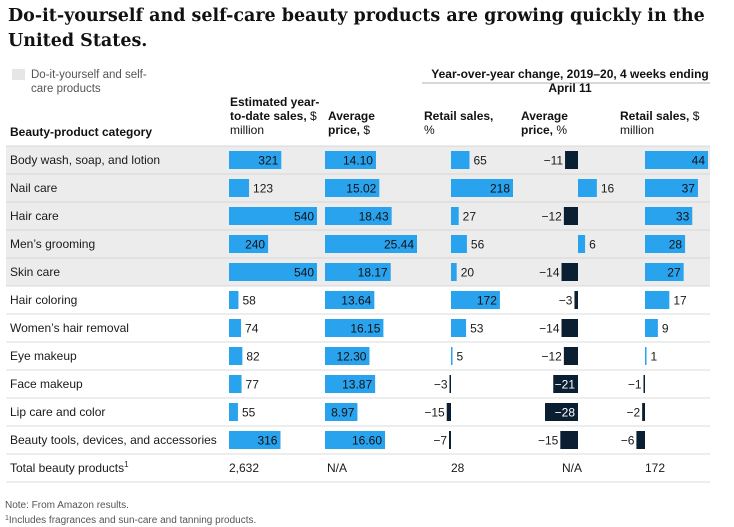  What do you see at coordinates (43, 300) in the screenshot?
I see `category-label: Hair coloring` at bounding box center [43, 300].